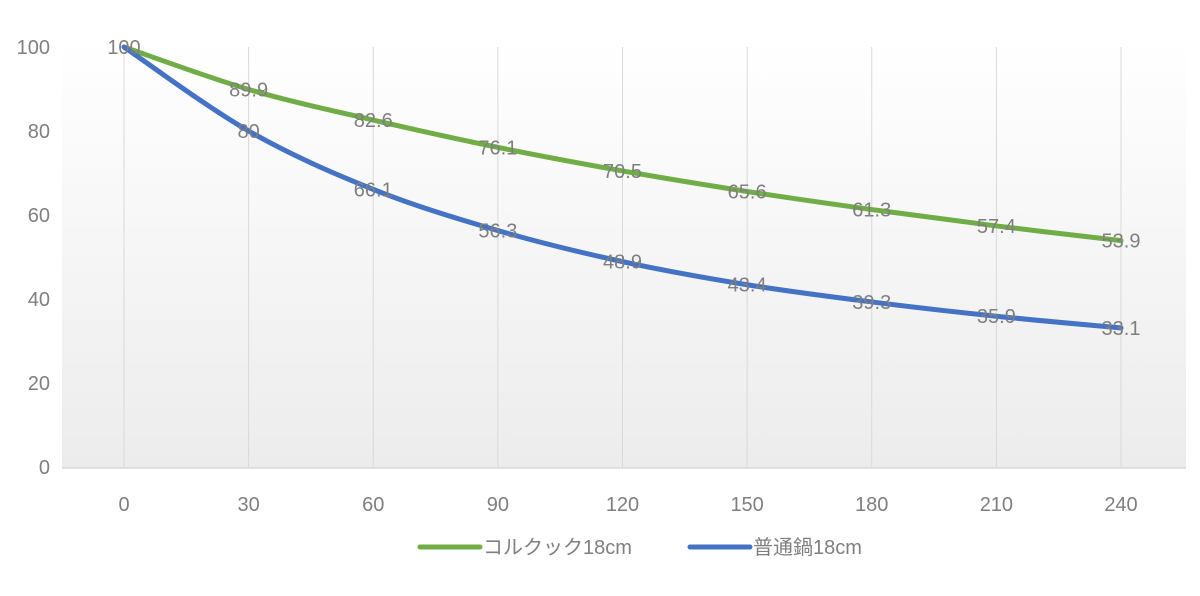  Describe the element at coordinates (807, 547) in the screenshot. I see `legend-label: 普通鍋18cm` at that location.